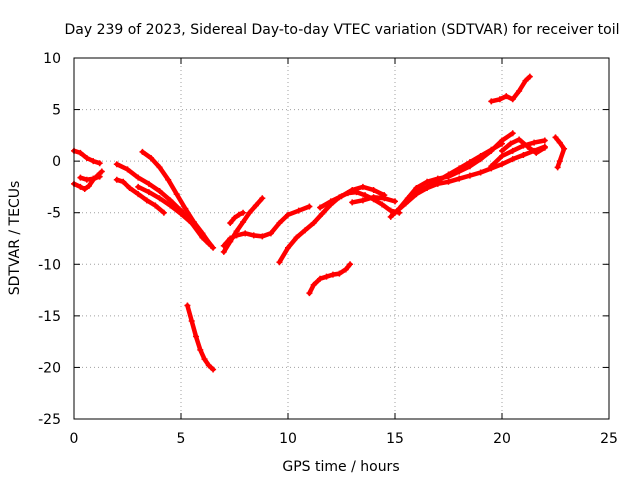 Image resolution: width=640 pixels, height=480 pixels. I want to click on y-tick-label: 0, so click(56, 162).